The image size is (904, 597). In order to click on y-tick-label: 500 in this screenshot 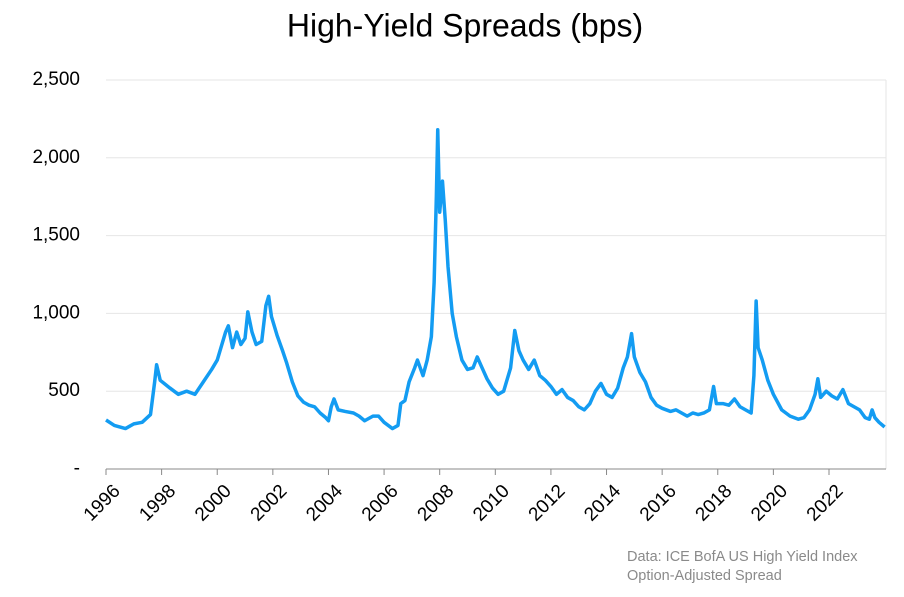, I will do `click(64, 390)`.